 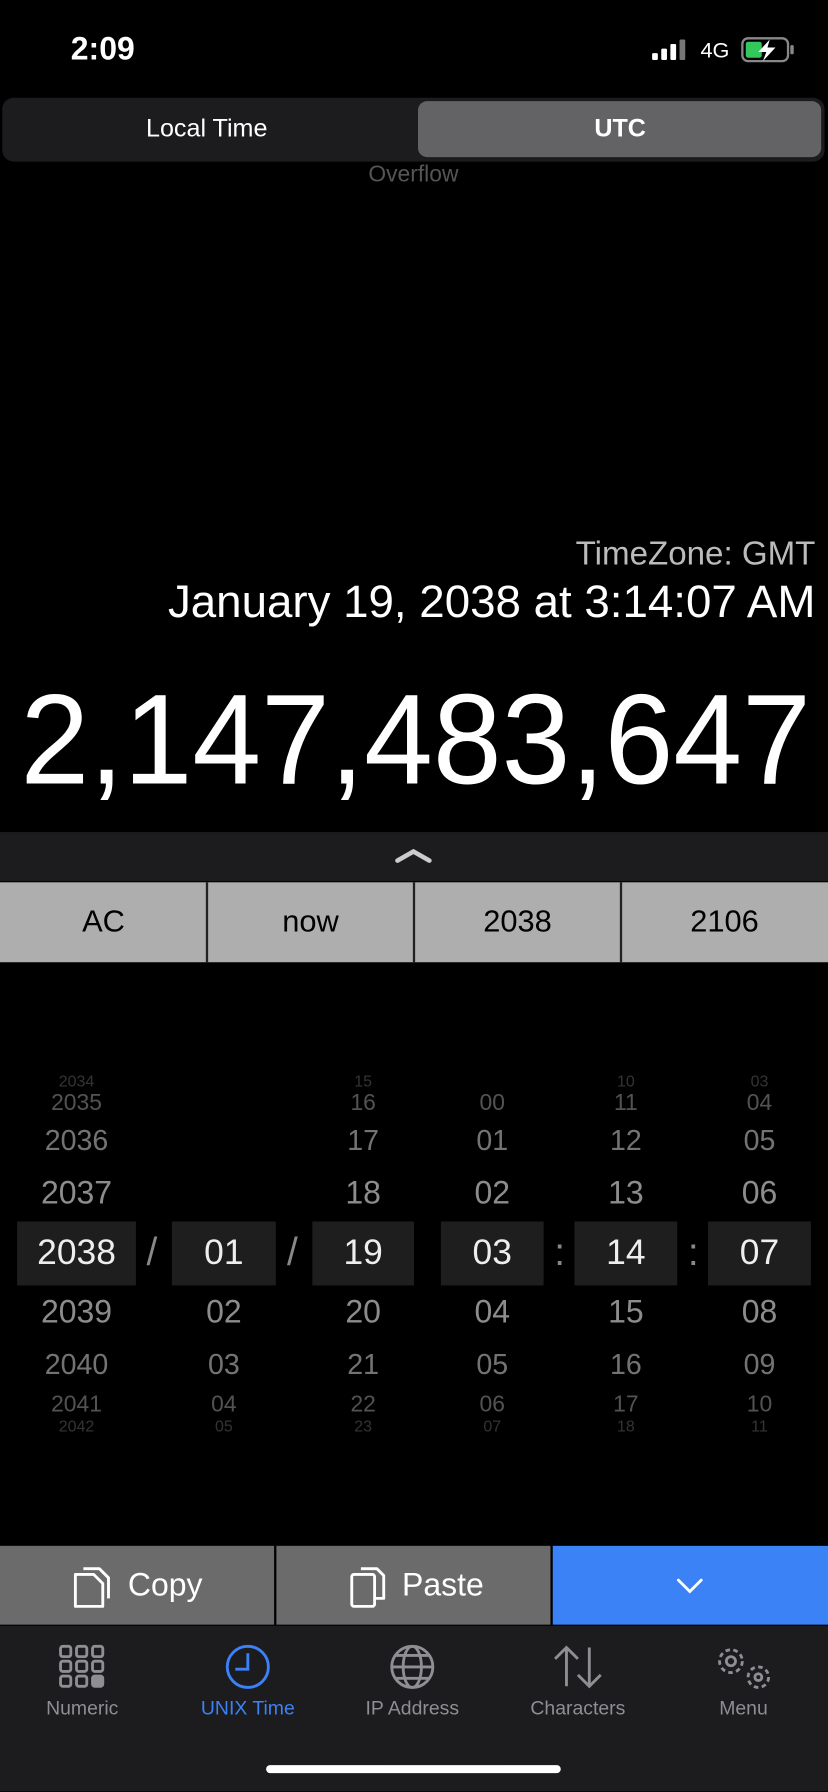 What do you see at coordinates (165, 1584) in the screenshot?
I see `copy-label: Copy` at bounding box center [165, 1584].